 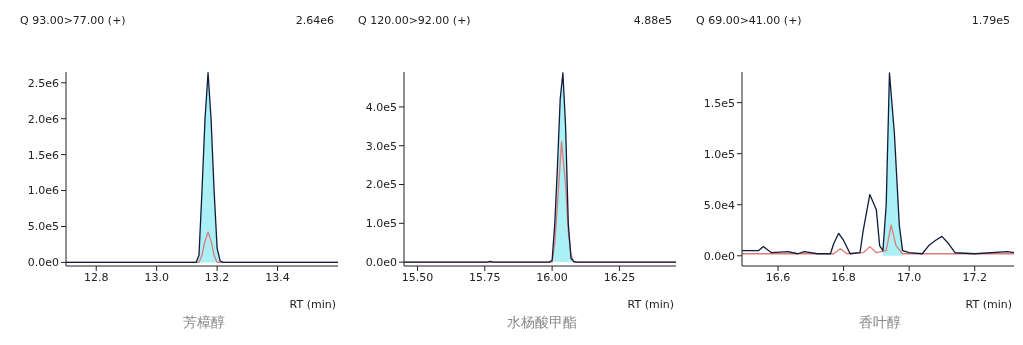 What do you see at coordinates (314, 20) in the screenshot?
I see `text: 2.64e6` at bounding box center [314, 20].